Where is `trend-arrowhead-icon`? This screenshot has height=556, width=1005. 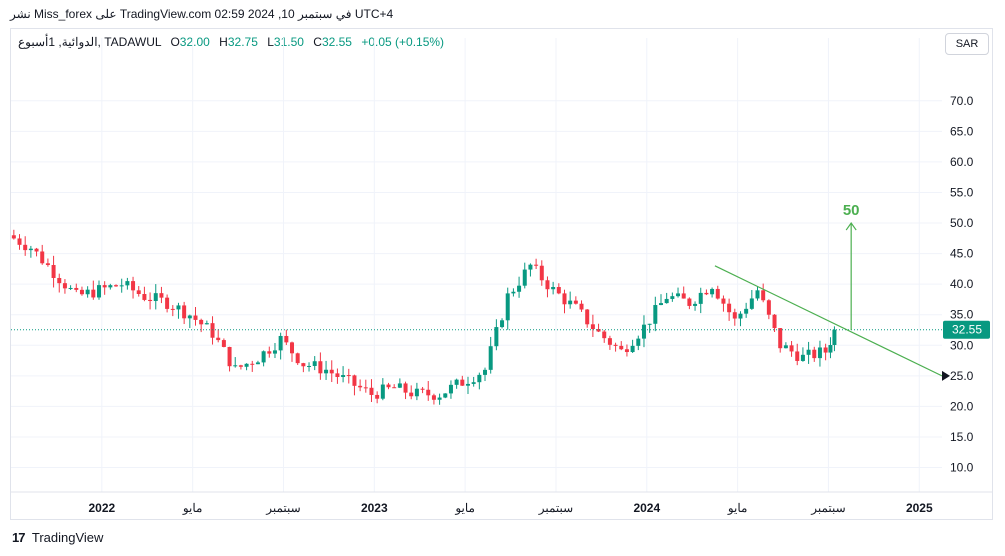 trend-arrowhead-icon is located at coordinates (946, 375).